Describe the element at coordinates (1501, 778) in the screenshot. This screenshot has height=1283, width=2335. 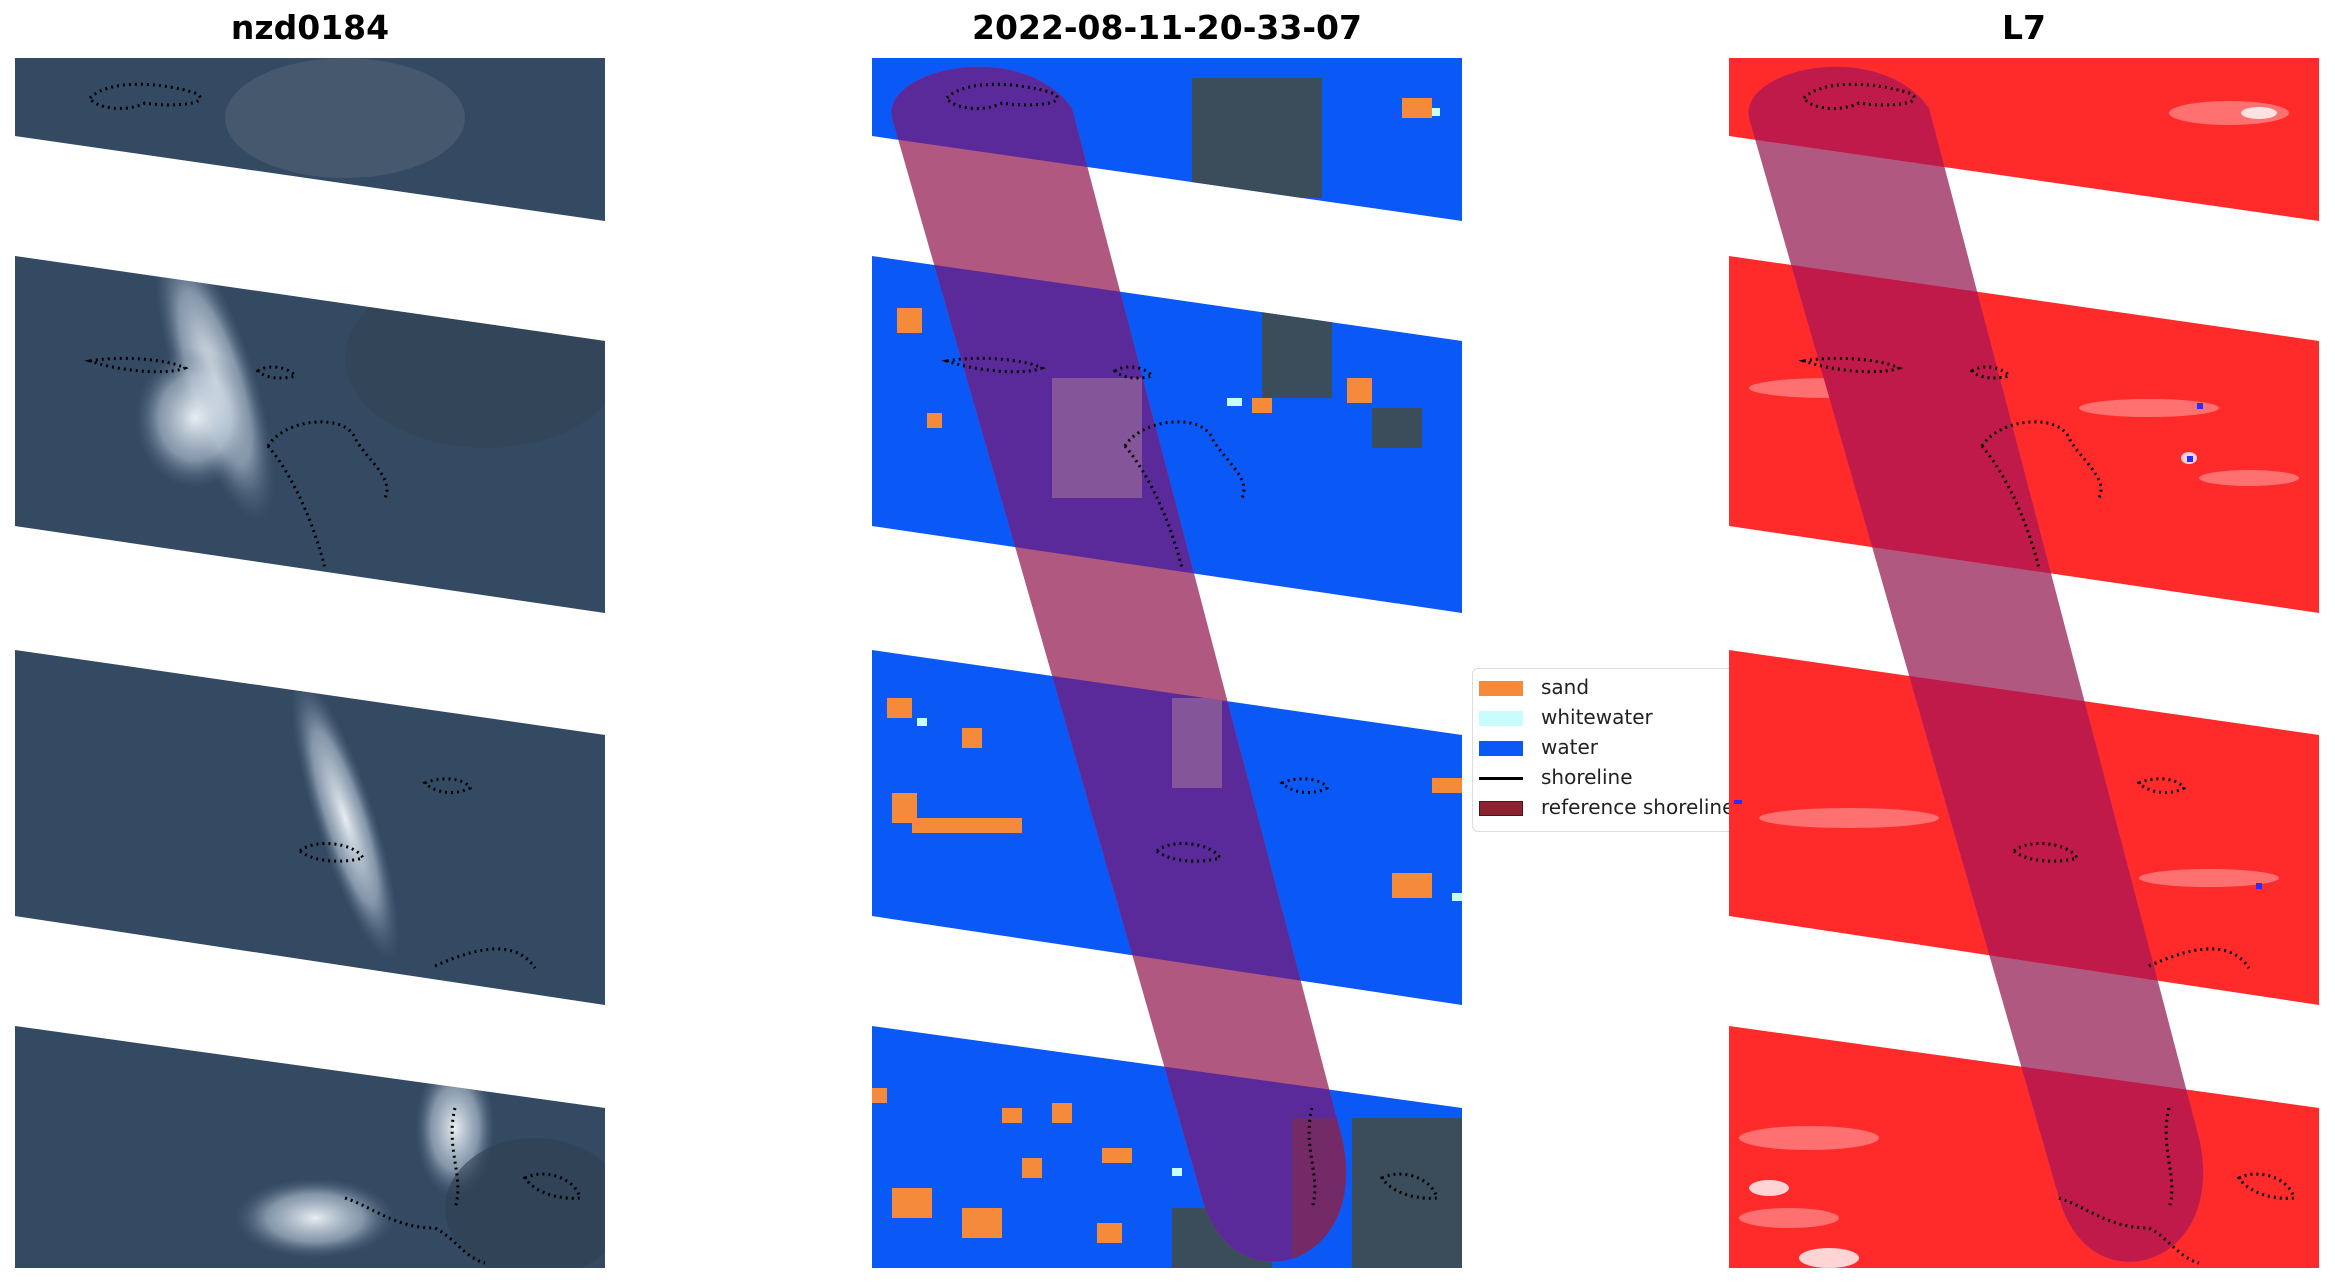
I see `shoreline-line-swatch` at that location.